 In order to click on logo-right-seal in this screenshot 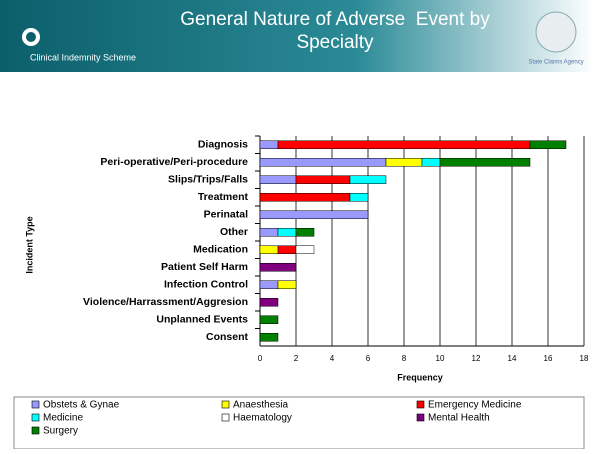, I will do `click(556, 32)`.